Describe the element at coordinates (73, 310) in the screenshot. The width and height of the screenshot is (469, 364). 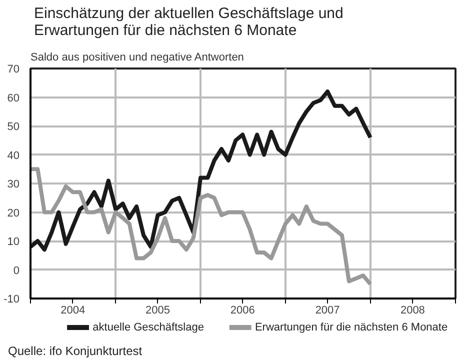
I see `x-tick-label: 2004` at that location.